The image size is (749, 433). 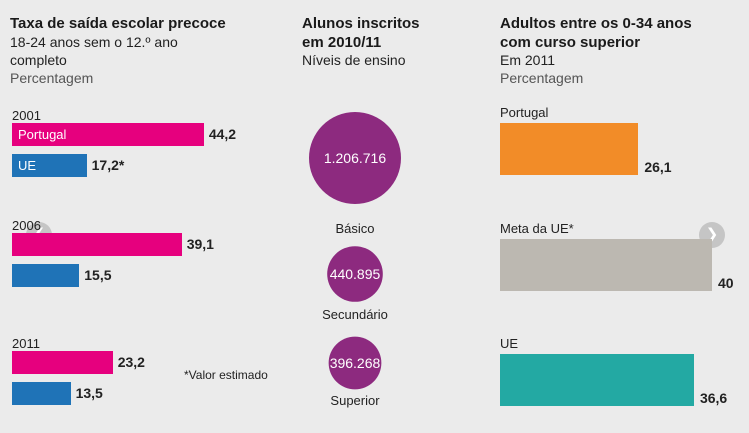 I want to click on bubble-category-label: Superior, so click(x=355, y=400).